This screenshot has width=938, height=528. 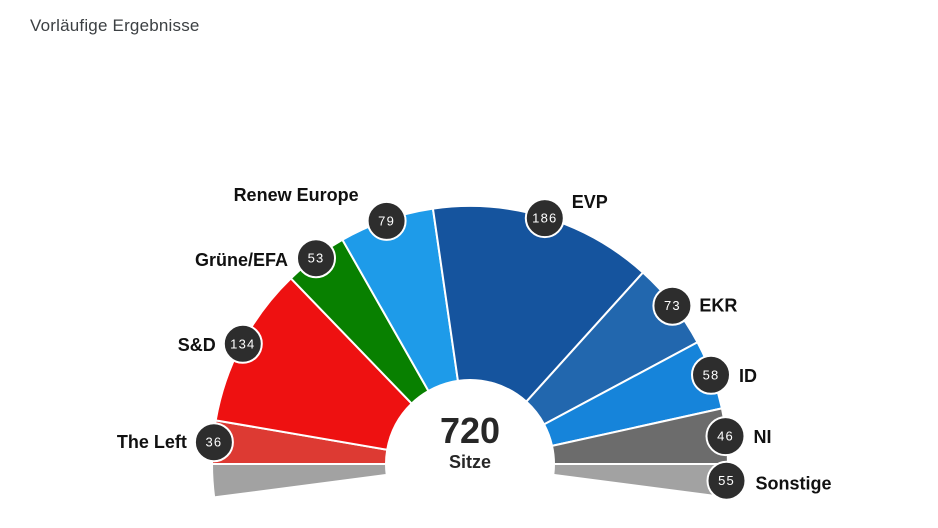 I want to click on seat-count-s-d: 134, so click(x=242, y=343).